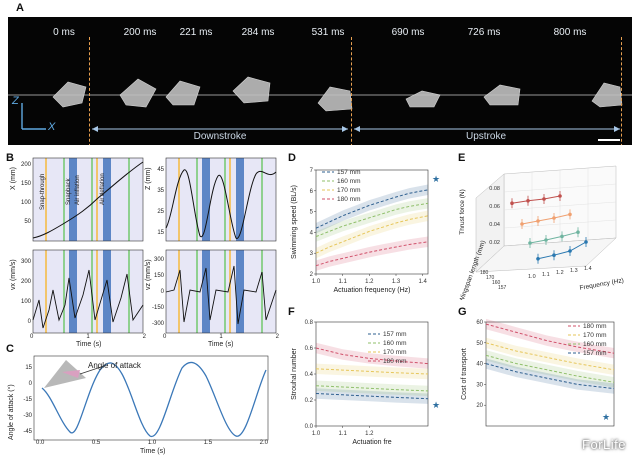 The height and width of the screenshot is (458, 640). Describe the element at coordinates (25, 203) in the screenshot. I see `tick: 100` at that location.